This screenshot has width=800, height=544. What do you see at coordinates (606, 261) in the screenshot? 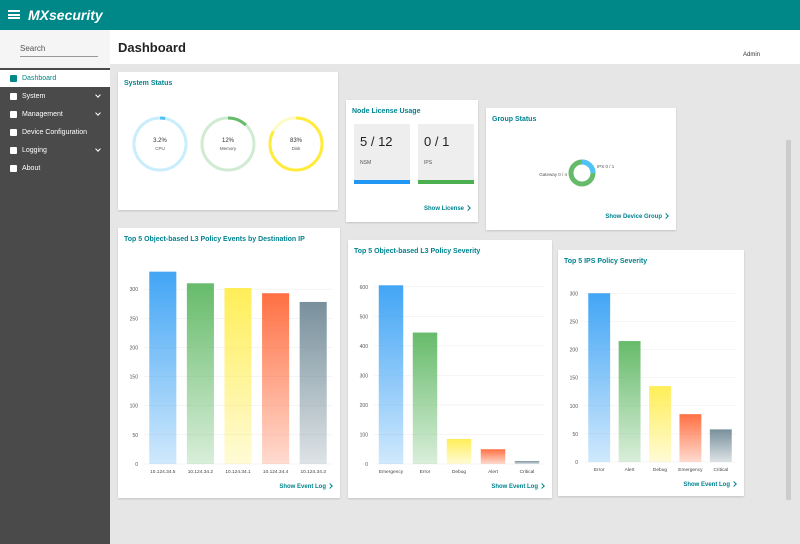
I see `chart-title: Top 5 IPS Policy Severity` at bounding box center [606, 261].